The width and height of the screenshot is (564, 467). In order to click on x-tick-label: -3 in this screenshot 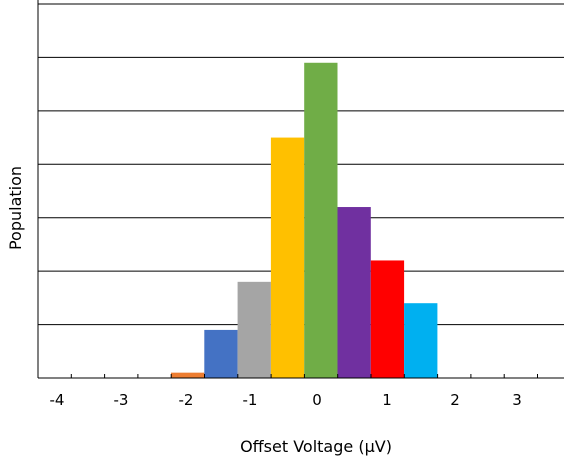, I will do `click(121, 400)`.